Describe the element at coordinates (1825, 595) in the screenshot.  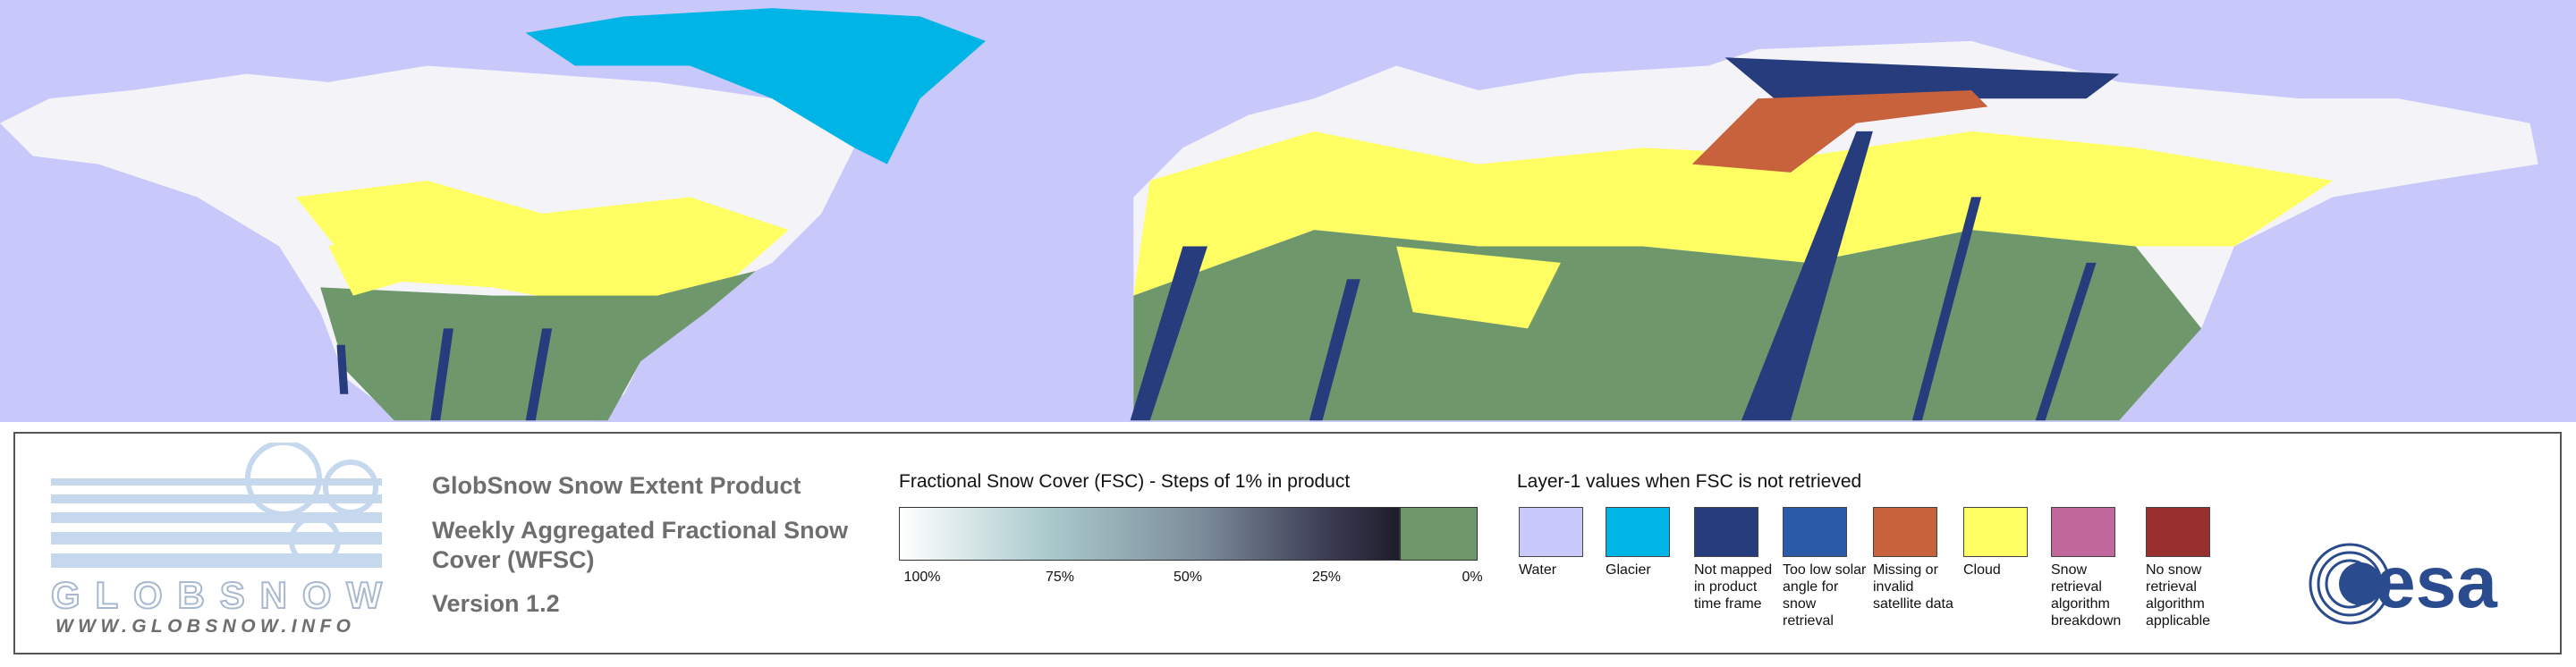
I see `class-label: Too low solar angle for snow retrieval` at that location.